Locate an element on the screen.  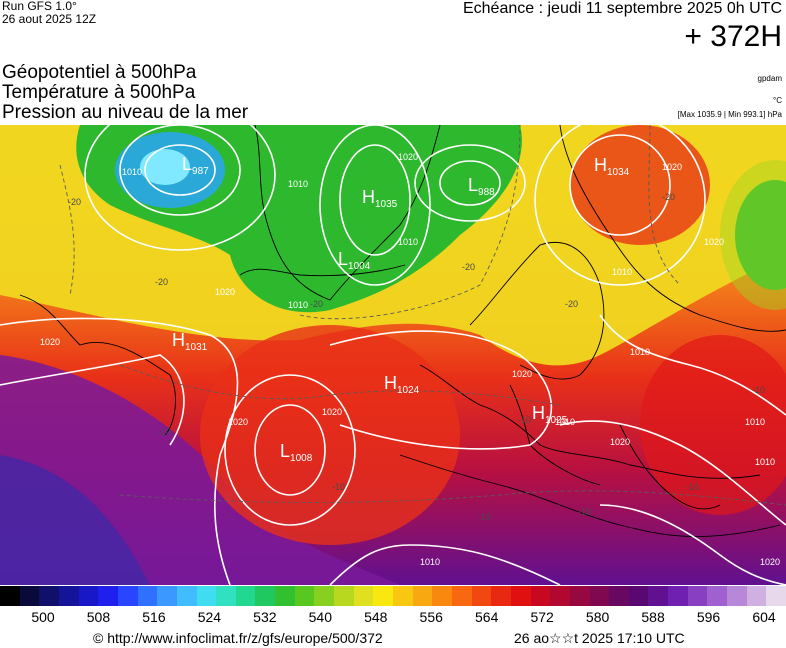
pressure-center-high-3: H1031 is located at coordinates (190, 341).